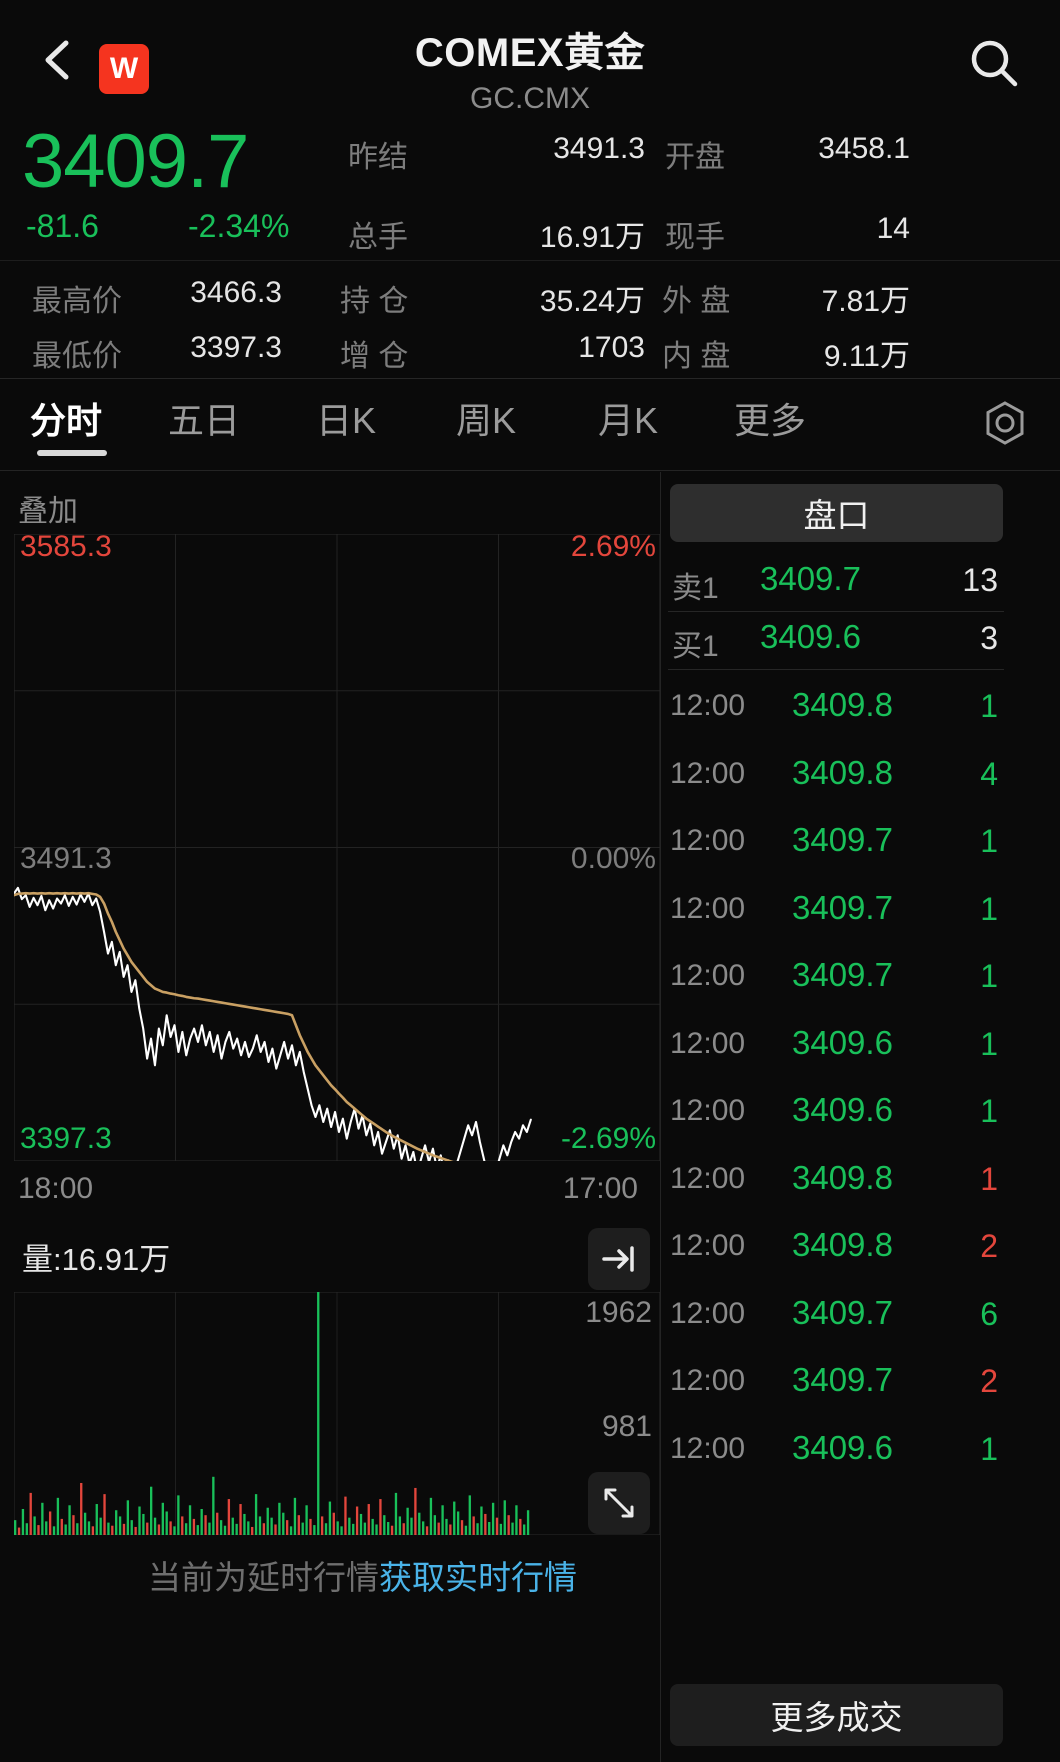  Describe the element at coordinates (770, 420) in the screenshot. I see `tab-more: 更多` at that location.